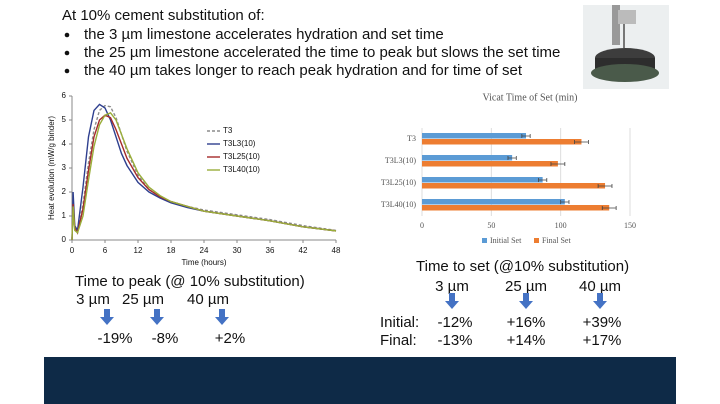 The height and width of the screenshot is (404, 720). I want to click on y-tick-label: 4, so click(64, 143).